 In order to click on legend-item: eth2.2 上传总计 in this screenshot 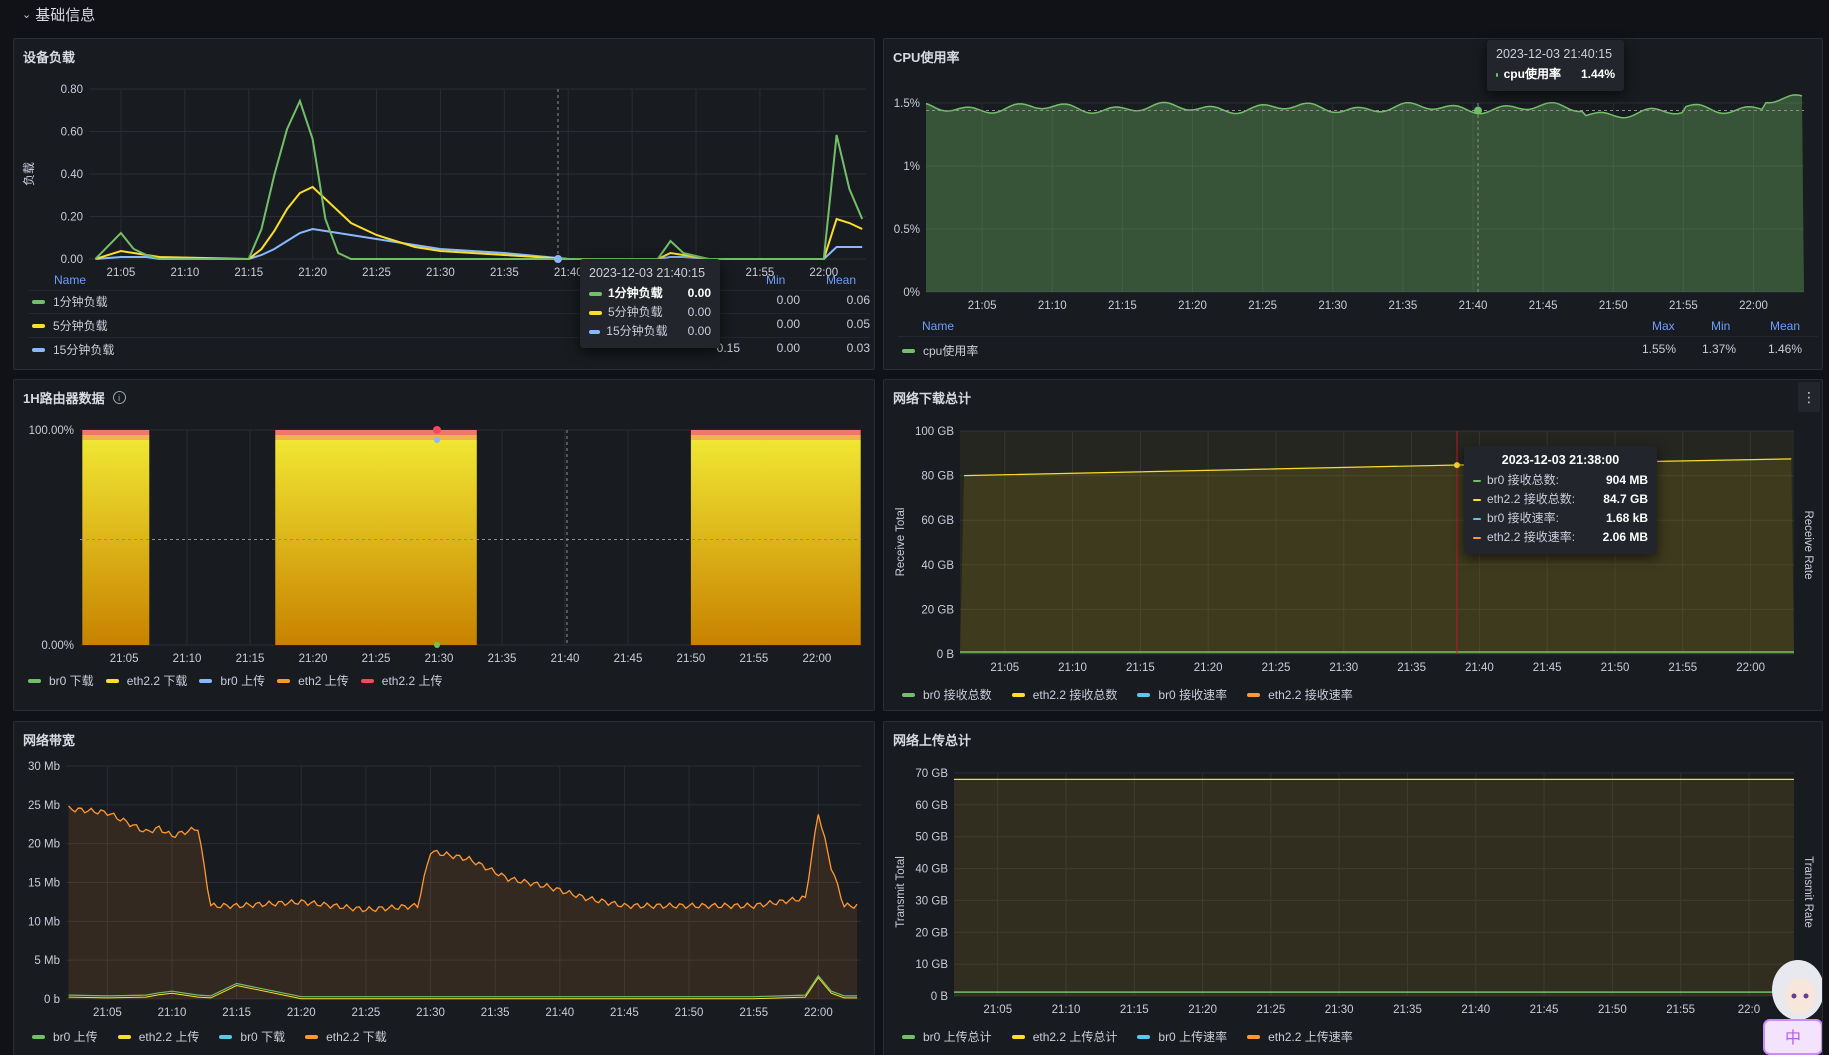, I will do `click(1064, 1036)`.